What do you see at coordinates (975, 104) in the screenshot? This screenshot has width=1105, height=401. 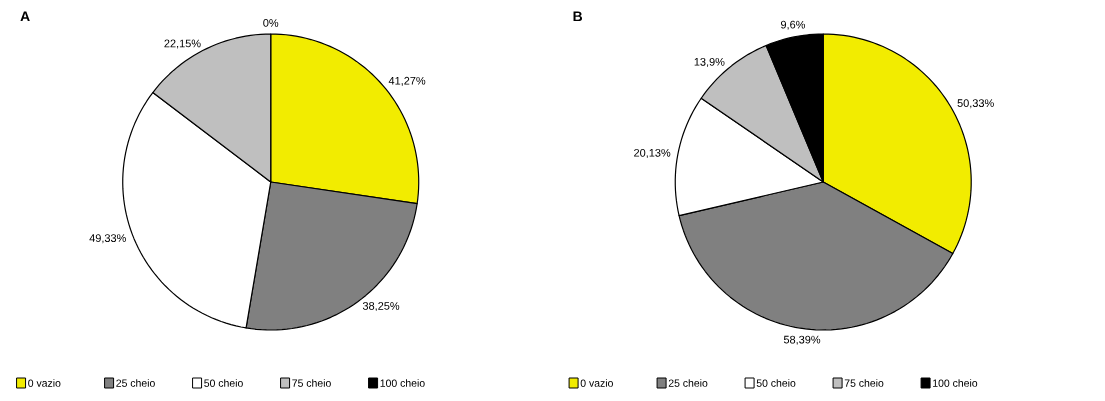 I see `data-label: 50,33%` at bounding box center [975, 104].